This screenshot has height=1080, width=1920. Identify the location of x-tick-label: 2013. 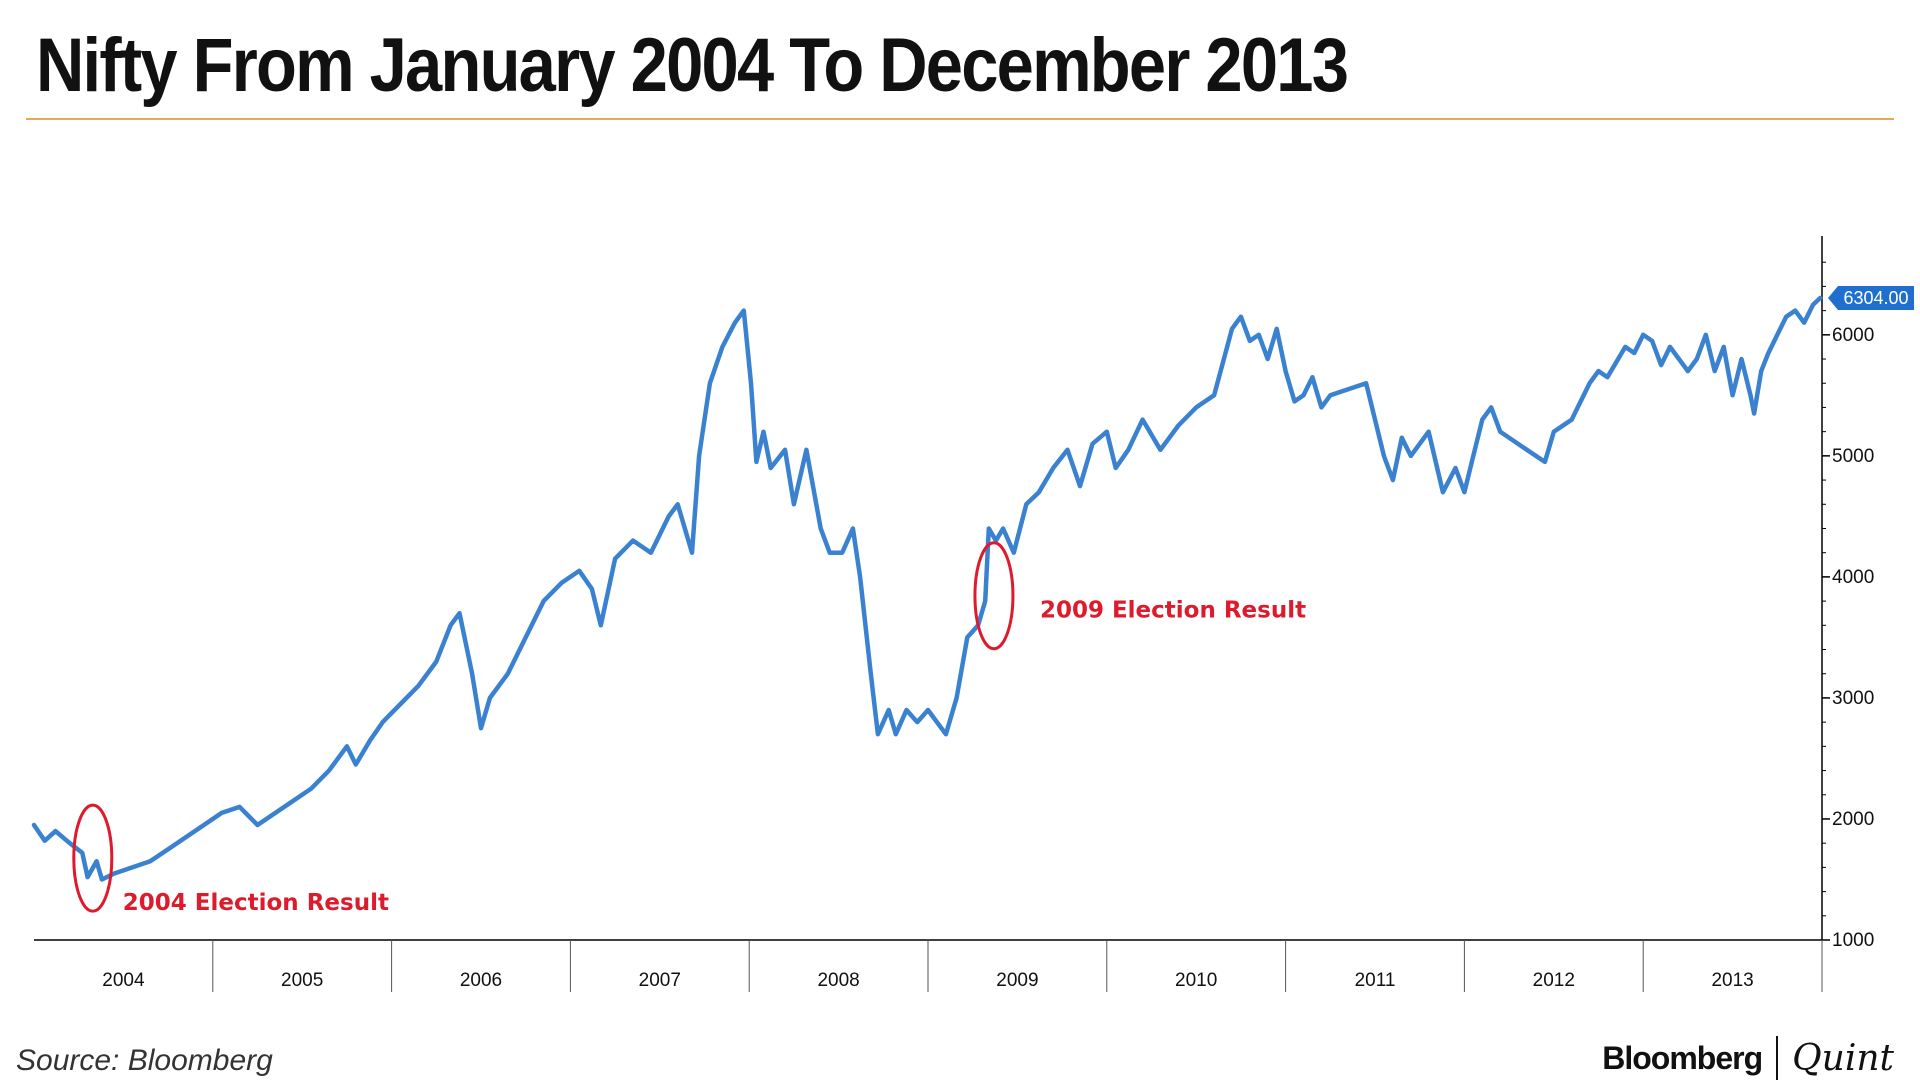
(1732, 980).